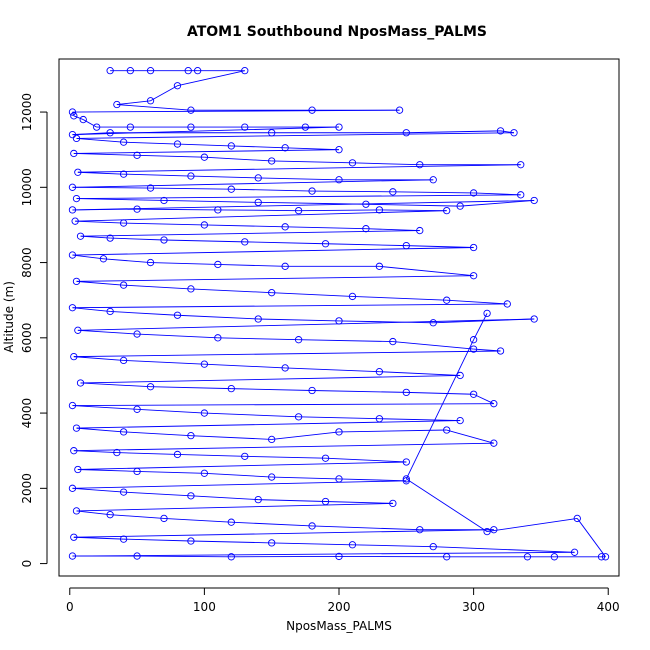 The width and height of the screenshot is (650, 650). What do you see at coordinates (27, 262) in the screenshot?
I see `y-tick-label: 8000` at bounding box center [27, 262].